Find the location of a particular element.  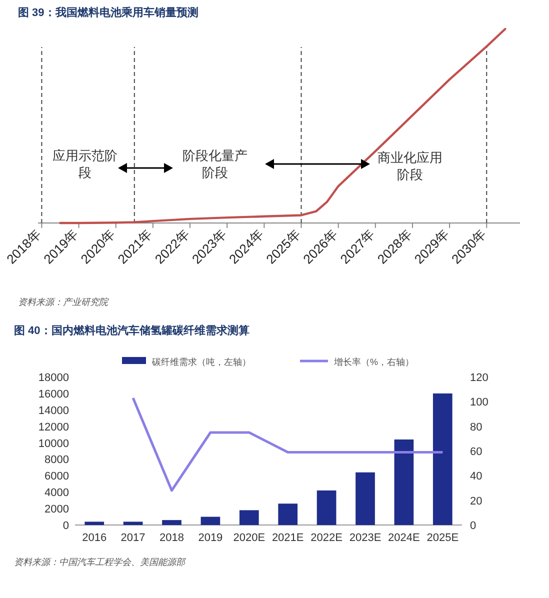

y-tick-label: 12000 is located at coordinates (53, 427).